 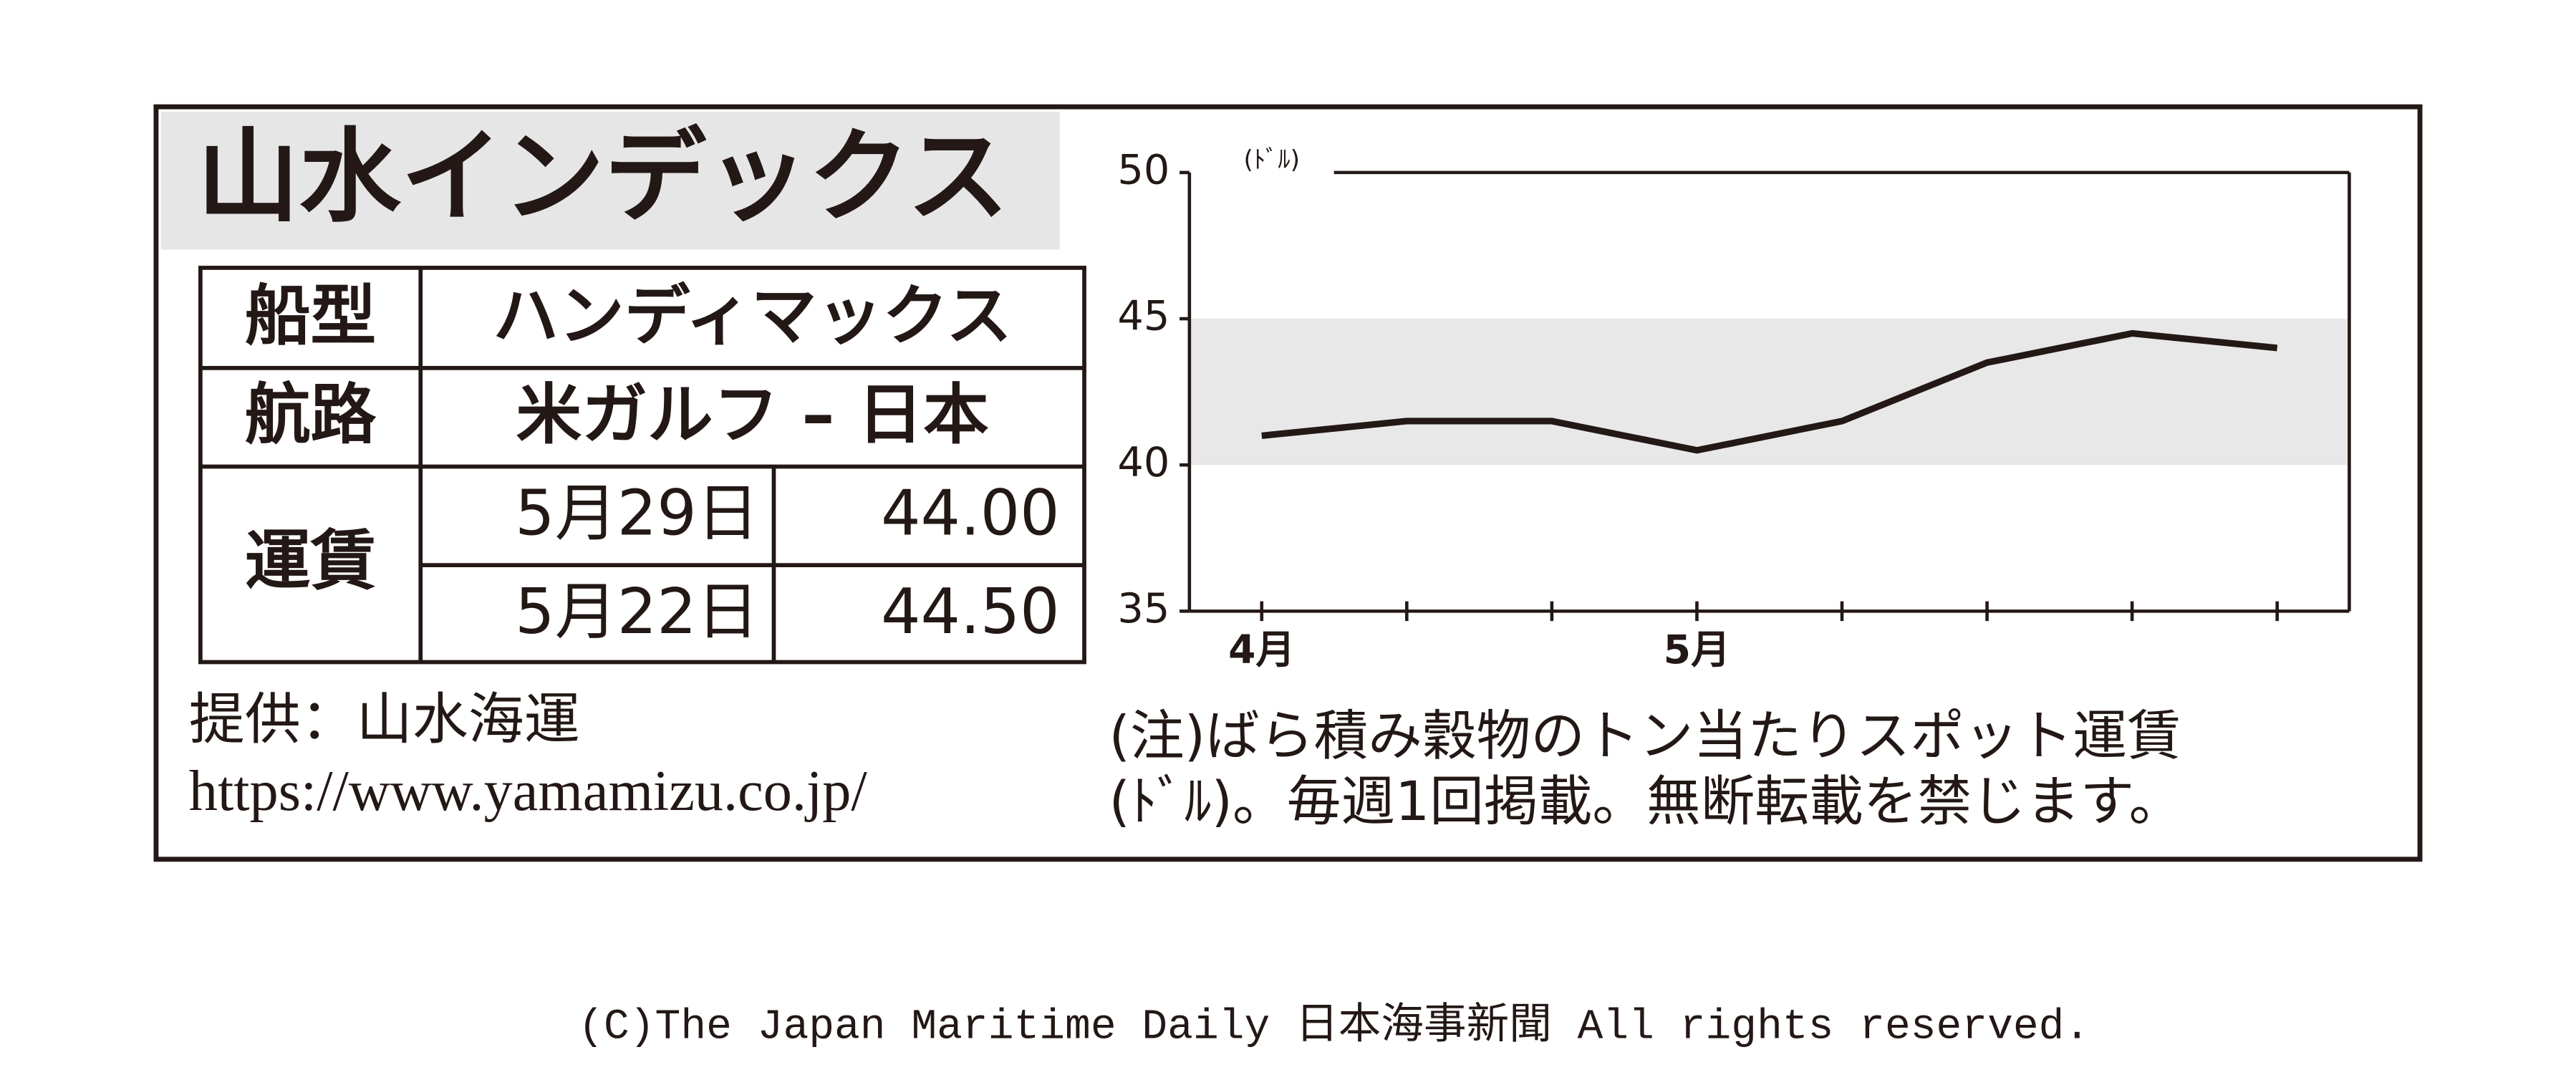 I want to click on date: 5月29日, so click(x=637, y=513).